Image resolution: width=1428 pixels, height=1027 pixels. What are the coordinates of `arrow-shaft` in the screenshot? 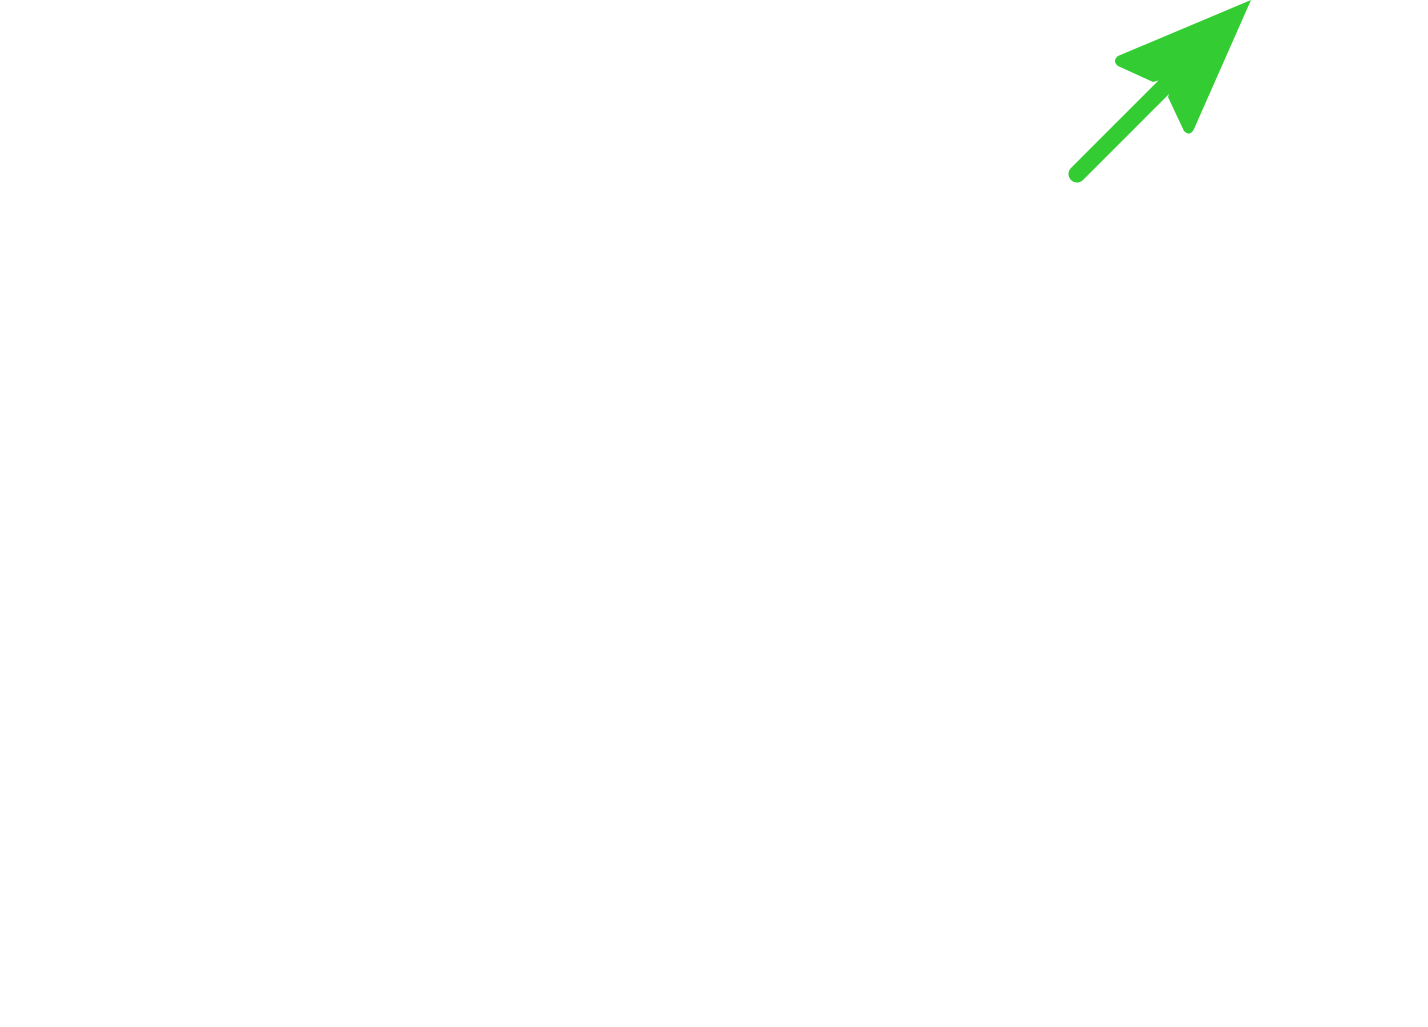 It's located at (1126, 125).